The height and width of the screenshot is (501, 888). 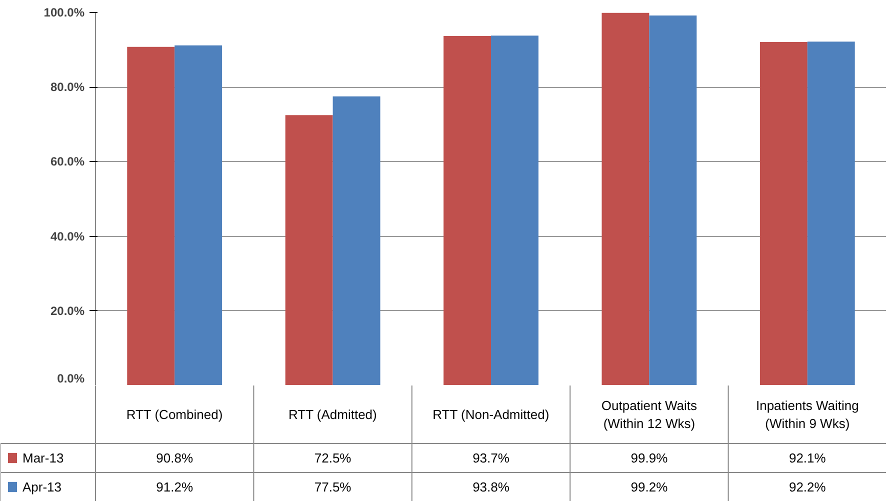 I want to click on y-tick-label: 0.0%, so click(x=71, y=379).